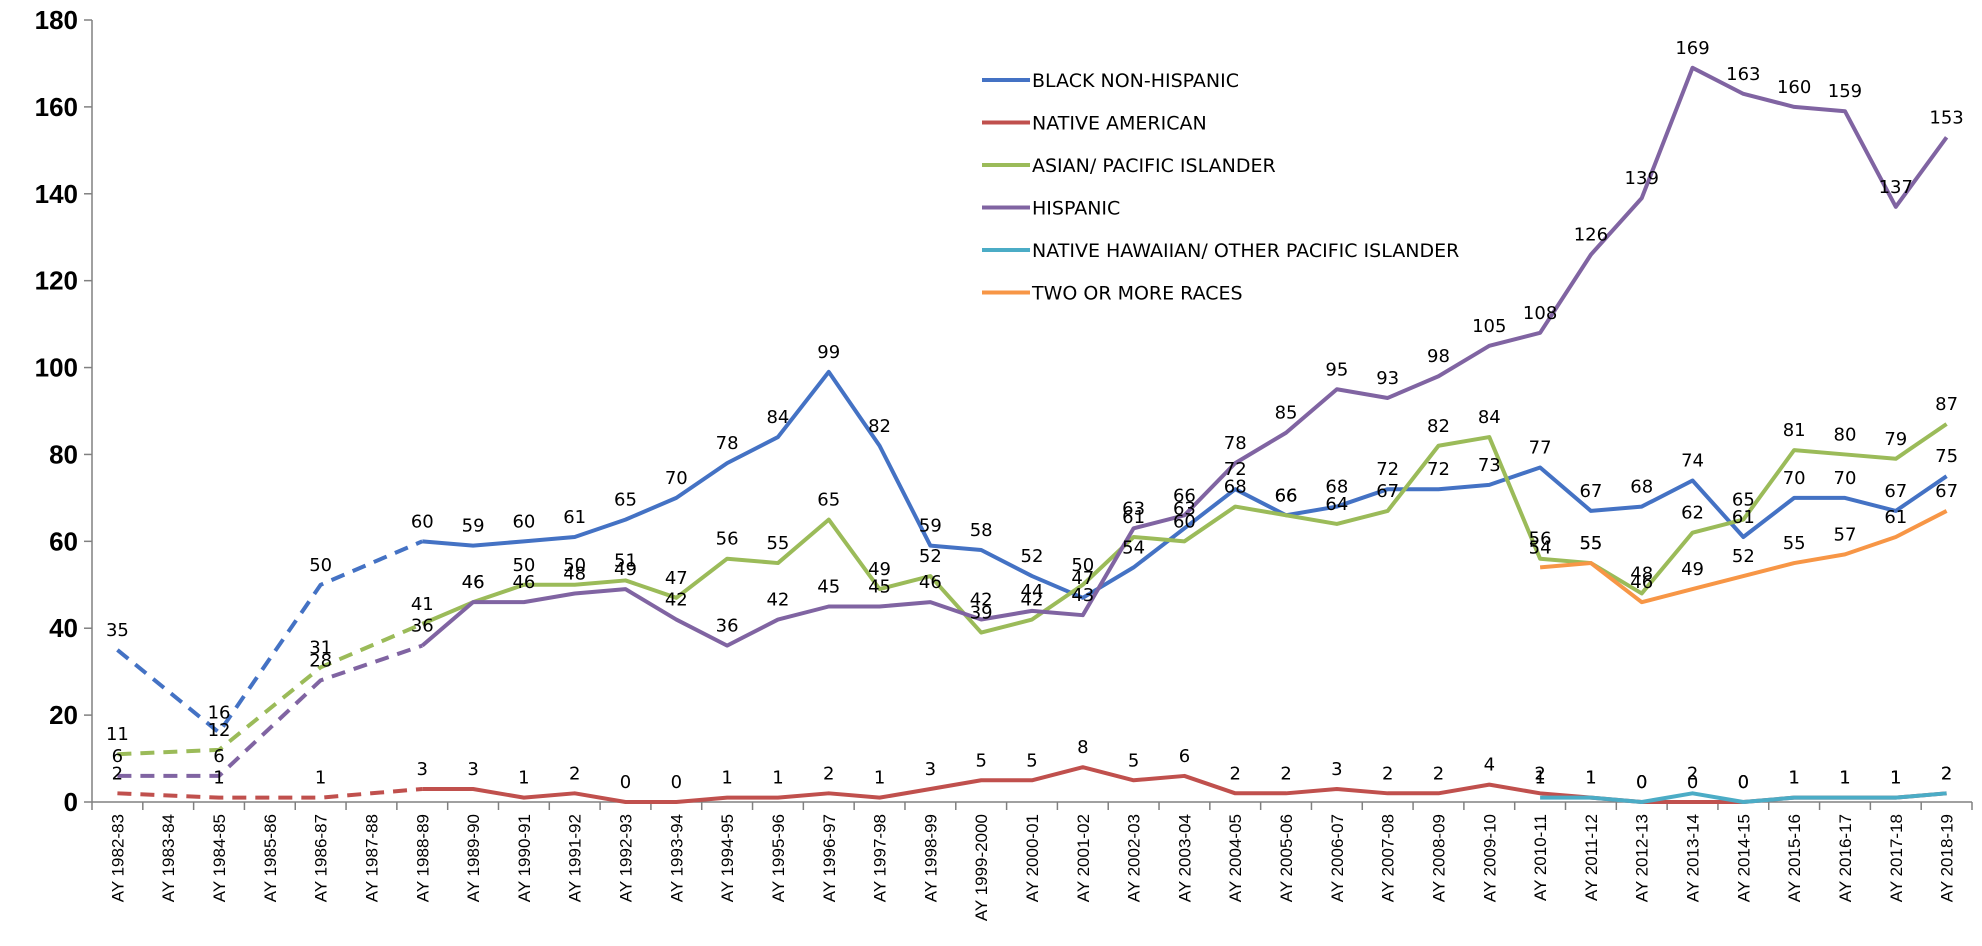 The image size is (1982, 946). What do you see at coordinates (1793, 778) in the screenshot?
I see `data-label-native-hawaiian-other-pacific-islander: 1` at bounding box center [1793, 778].